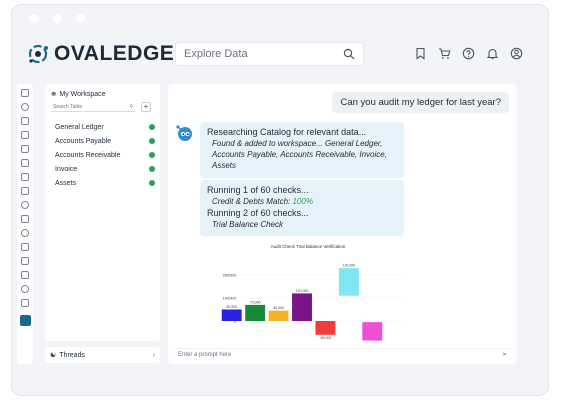 The width and height of the screenshot is (561, 400). What do you see at coordinates (230, 298) in the screenshot?
I see `y-tick-label: 100000` at bounding box center [230, 298].